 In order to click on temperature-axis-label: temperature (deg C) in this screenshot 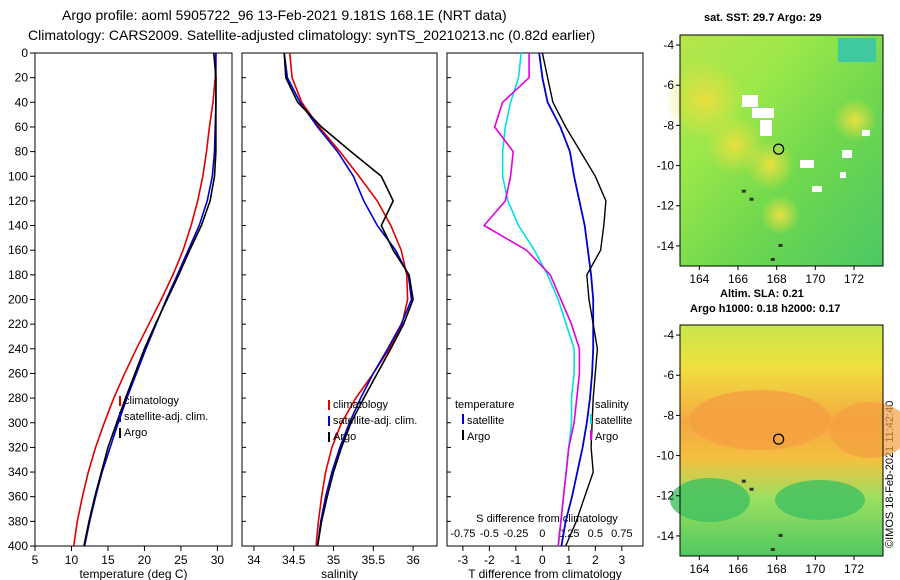, I will do `click(133, 573)`.